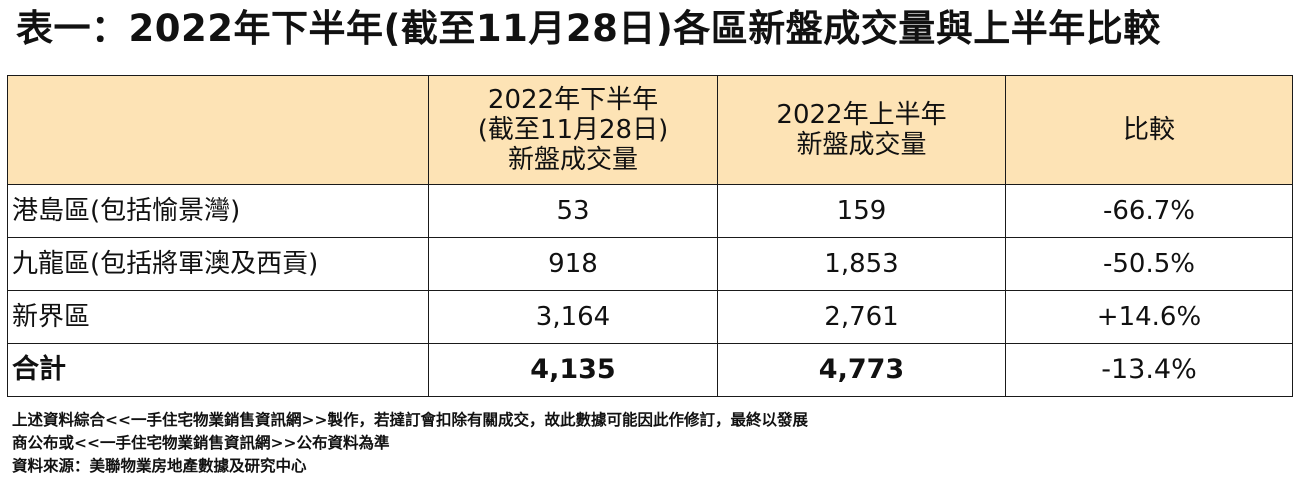 This screenshot has height=485, width=1305. I want to click on change-cell: -50.5%, so click(1149, 264).